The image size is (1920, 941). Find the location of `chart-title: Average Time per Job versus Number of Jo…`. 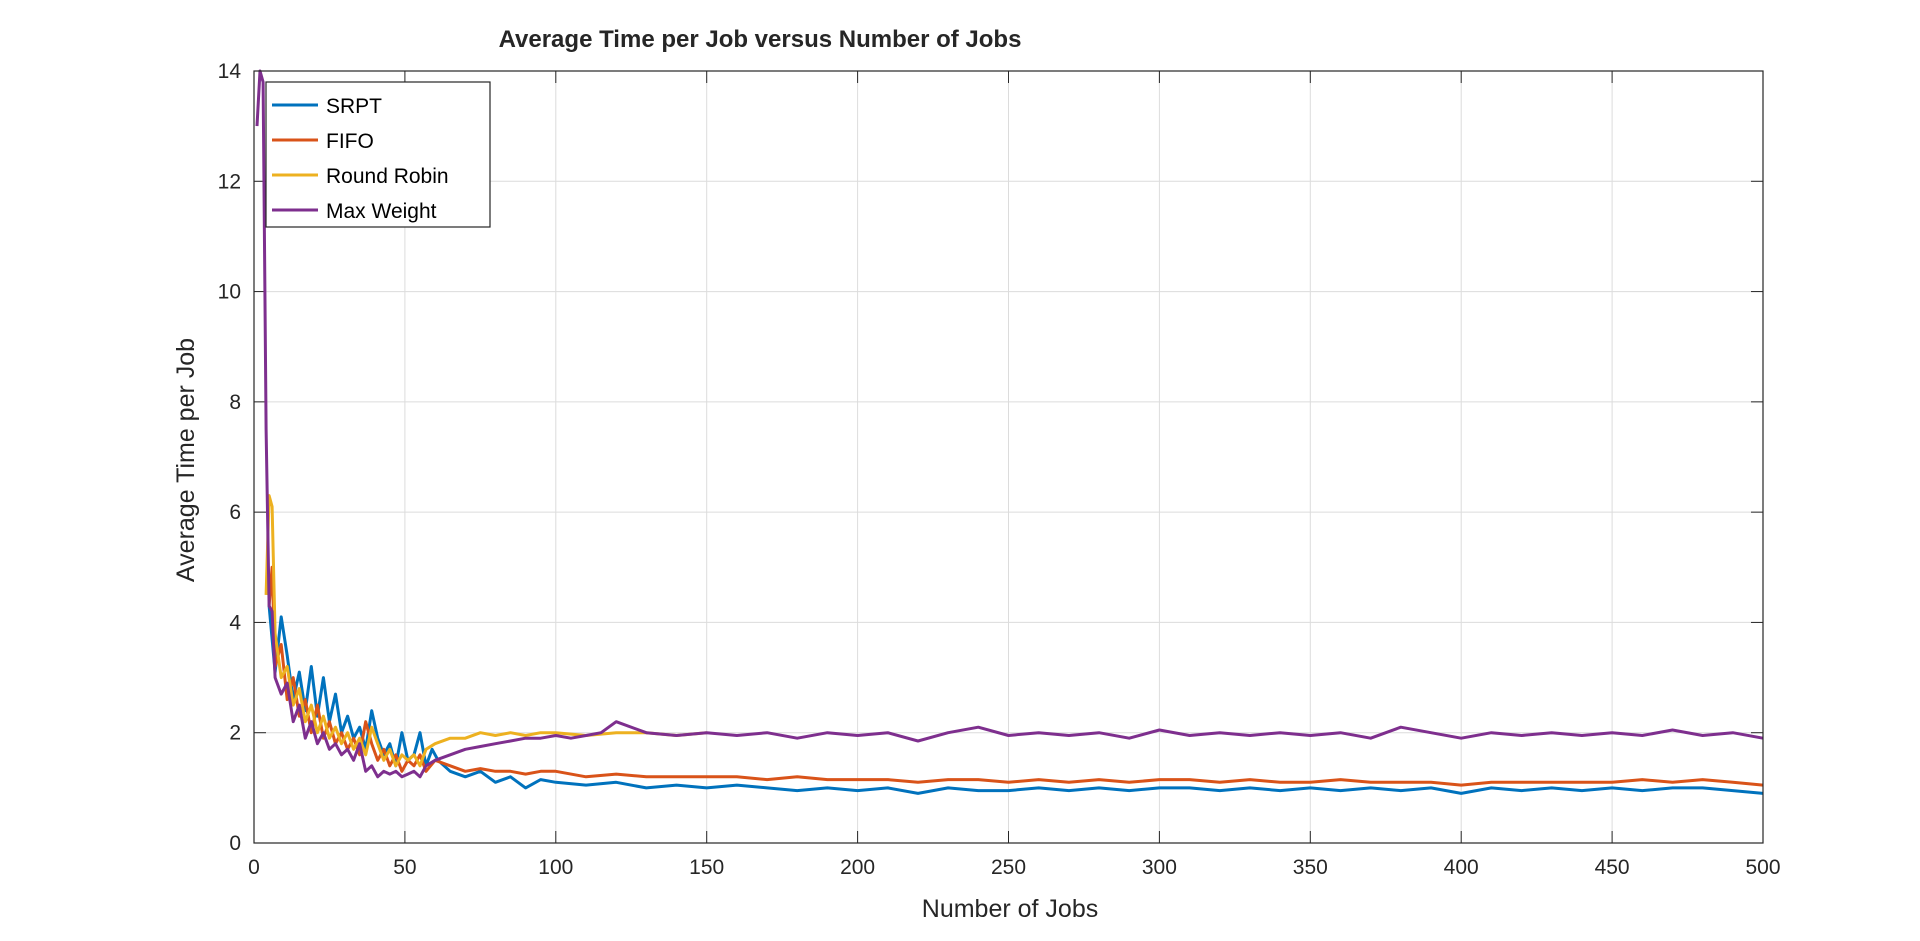

chart-title: Average Time per Job versus Number of Jo… is located at coordinates (760, 39).